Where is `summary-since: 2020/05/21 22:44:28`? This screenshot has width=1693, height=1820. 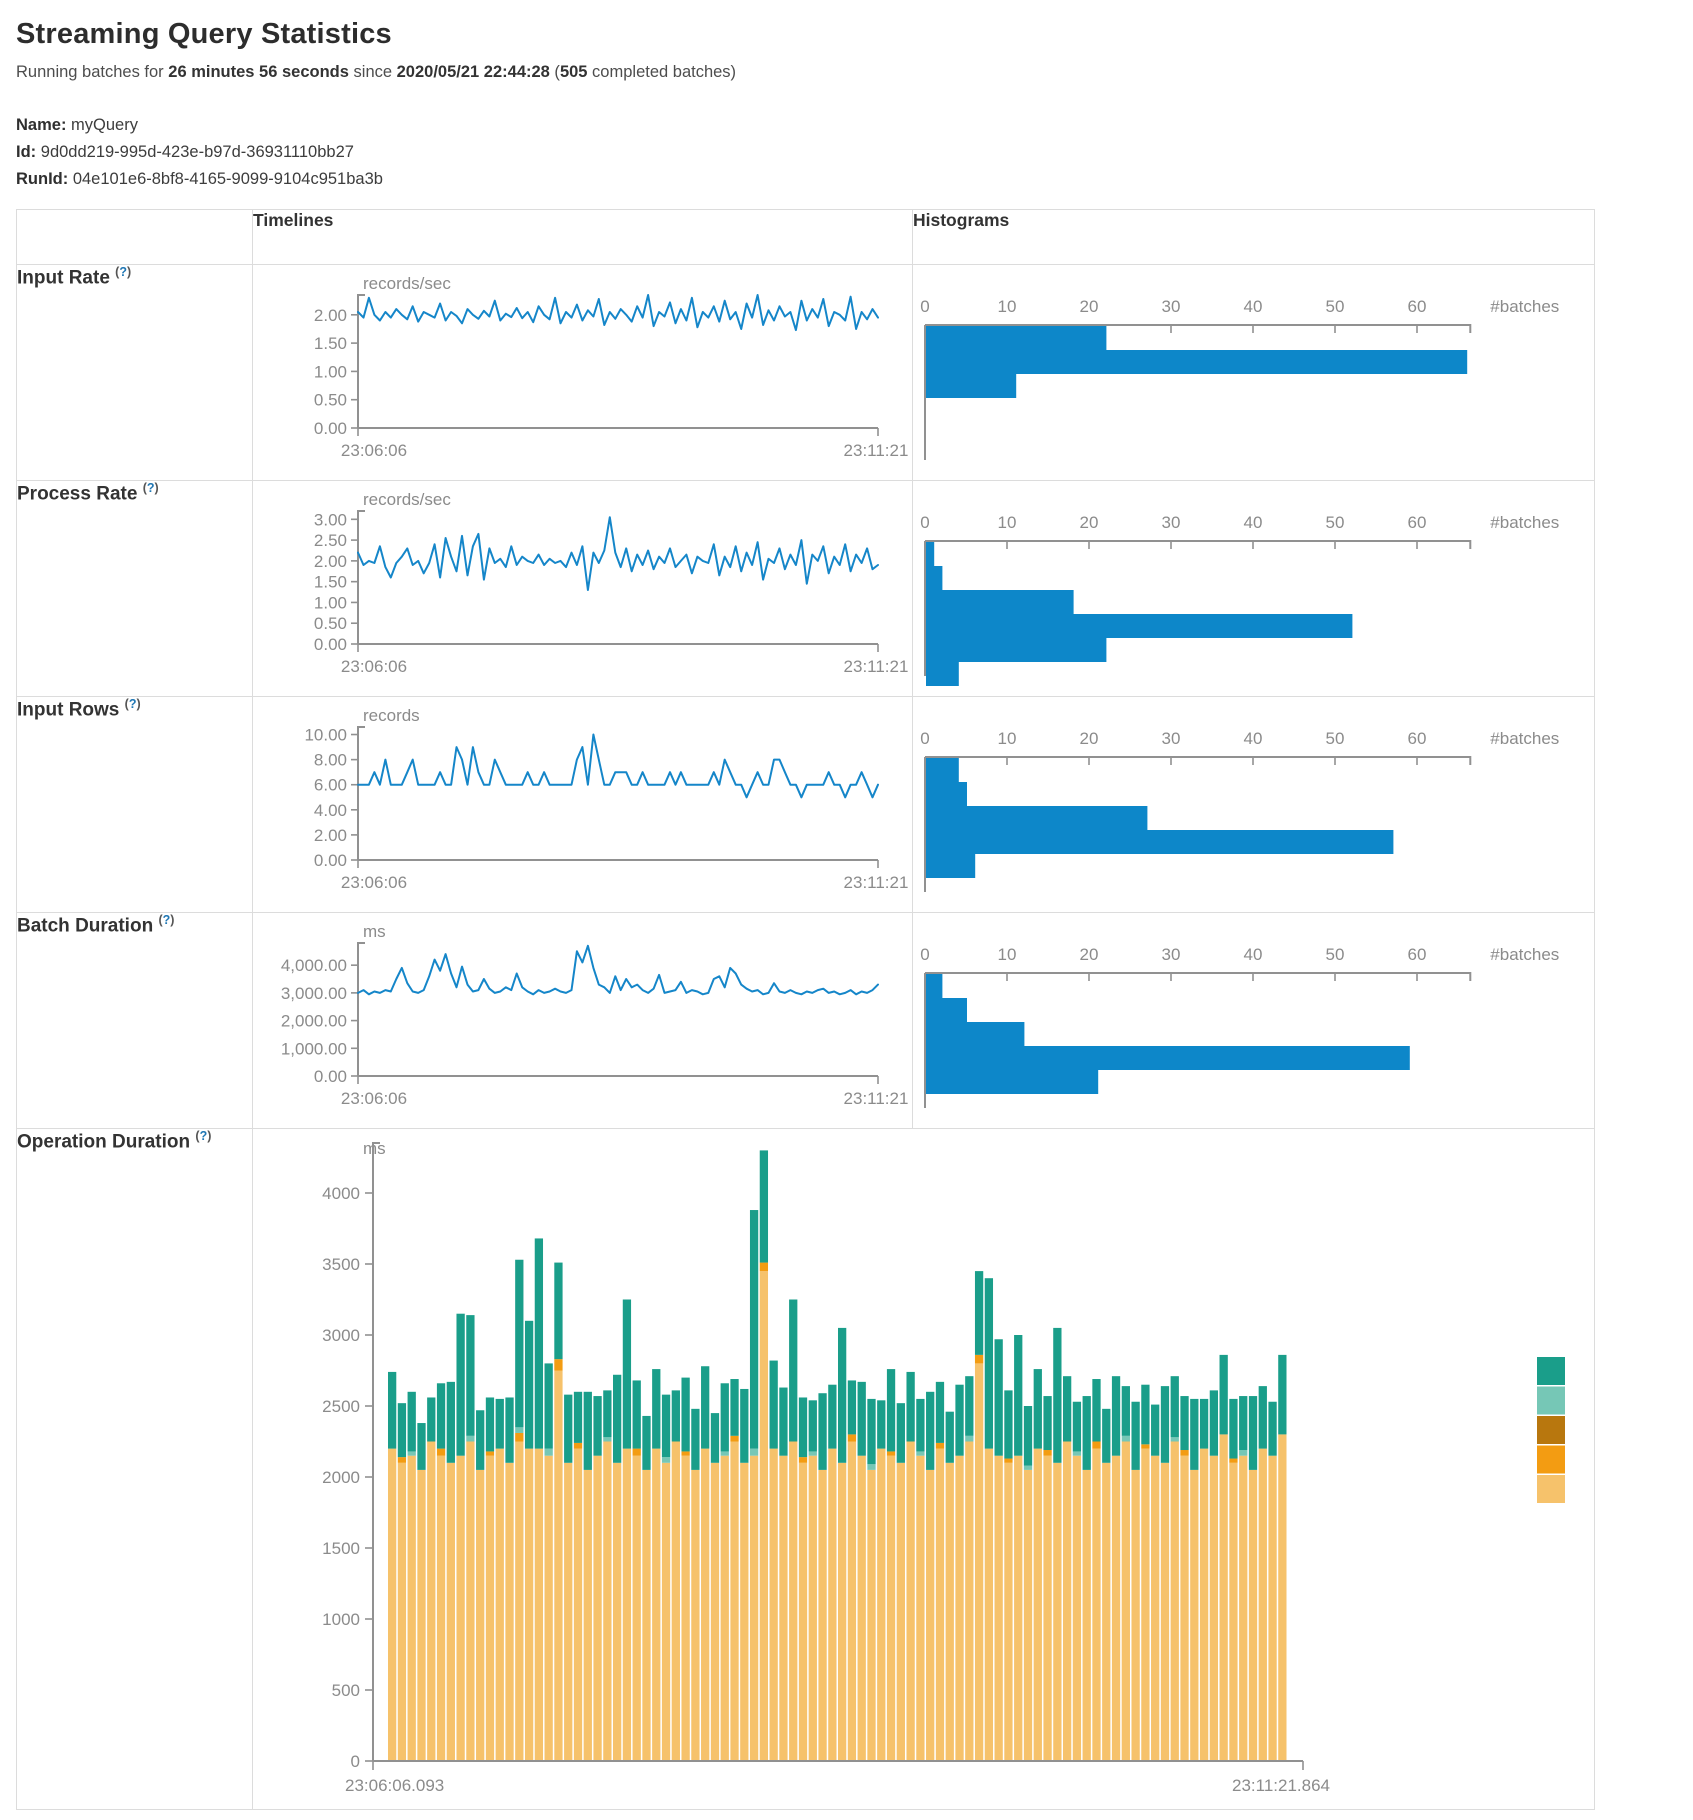
summary-since: 2020/05/21 22:44:28 is located at coordinates (473, 72).